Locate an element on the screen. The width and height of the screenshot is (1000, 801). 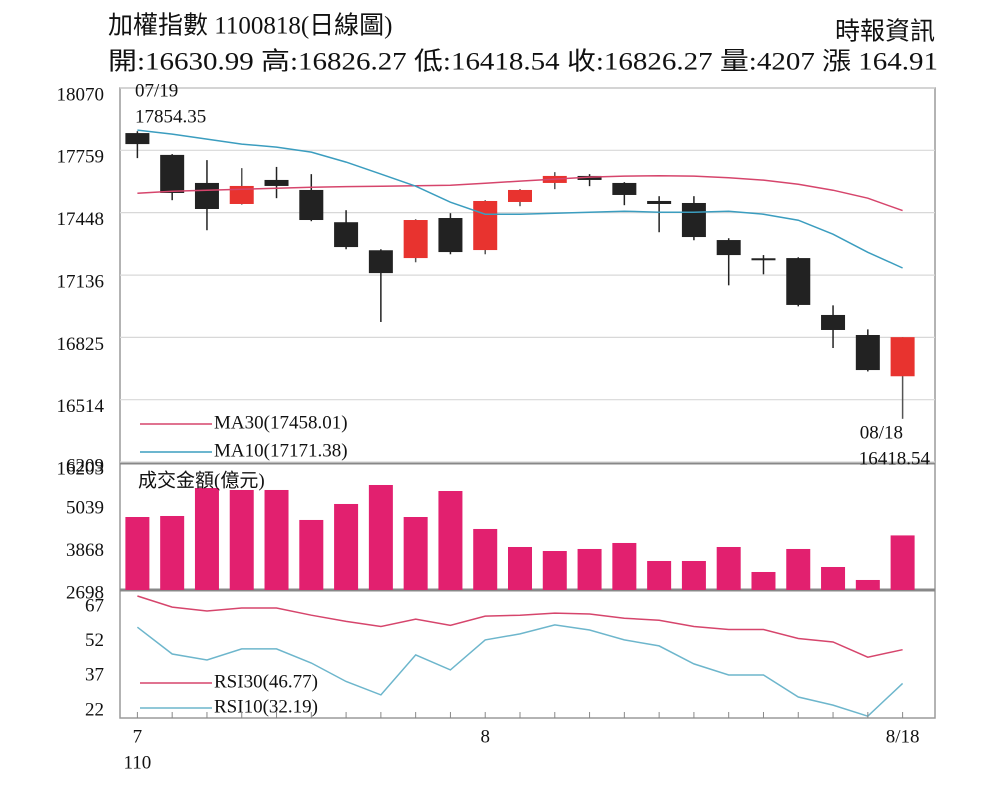
legend-label: RSI10(32.19) is located at coordinates (266, 706).